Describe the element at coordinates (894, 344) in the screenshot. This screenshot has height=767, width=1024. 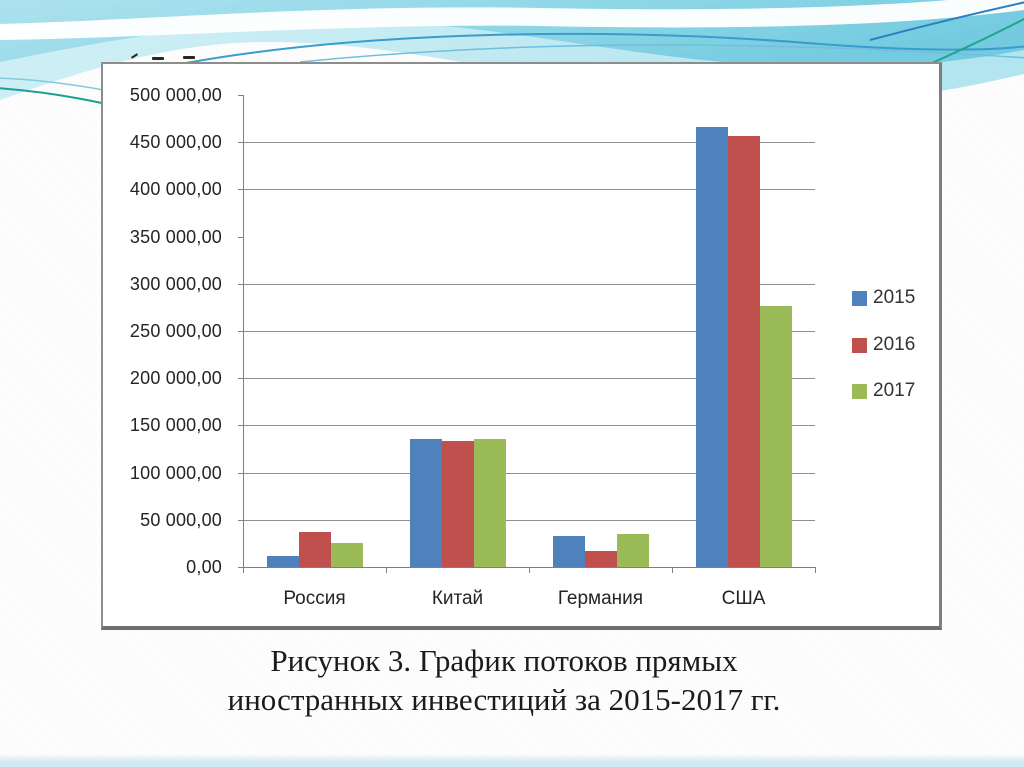
I see `legend-label: 2016` at that location.